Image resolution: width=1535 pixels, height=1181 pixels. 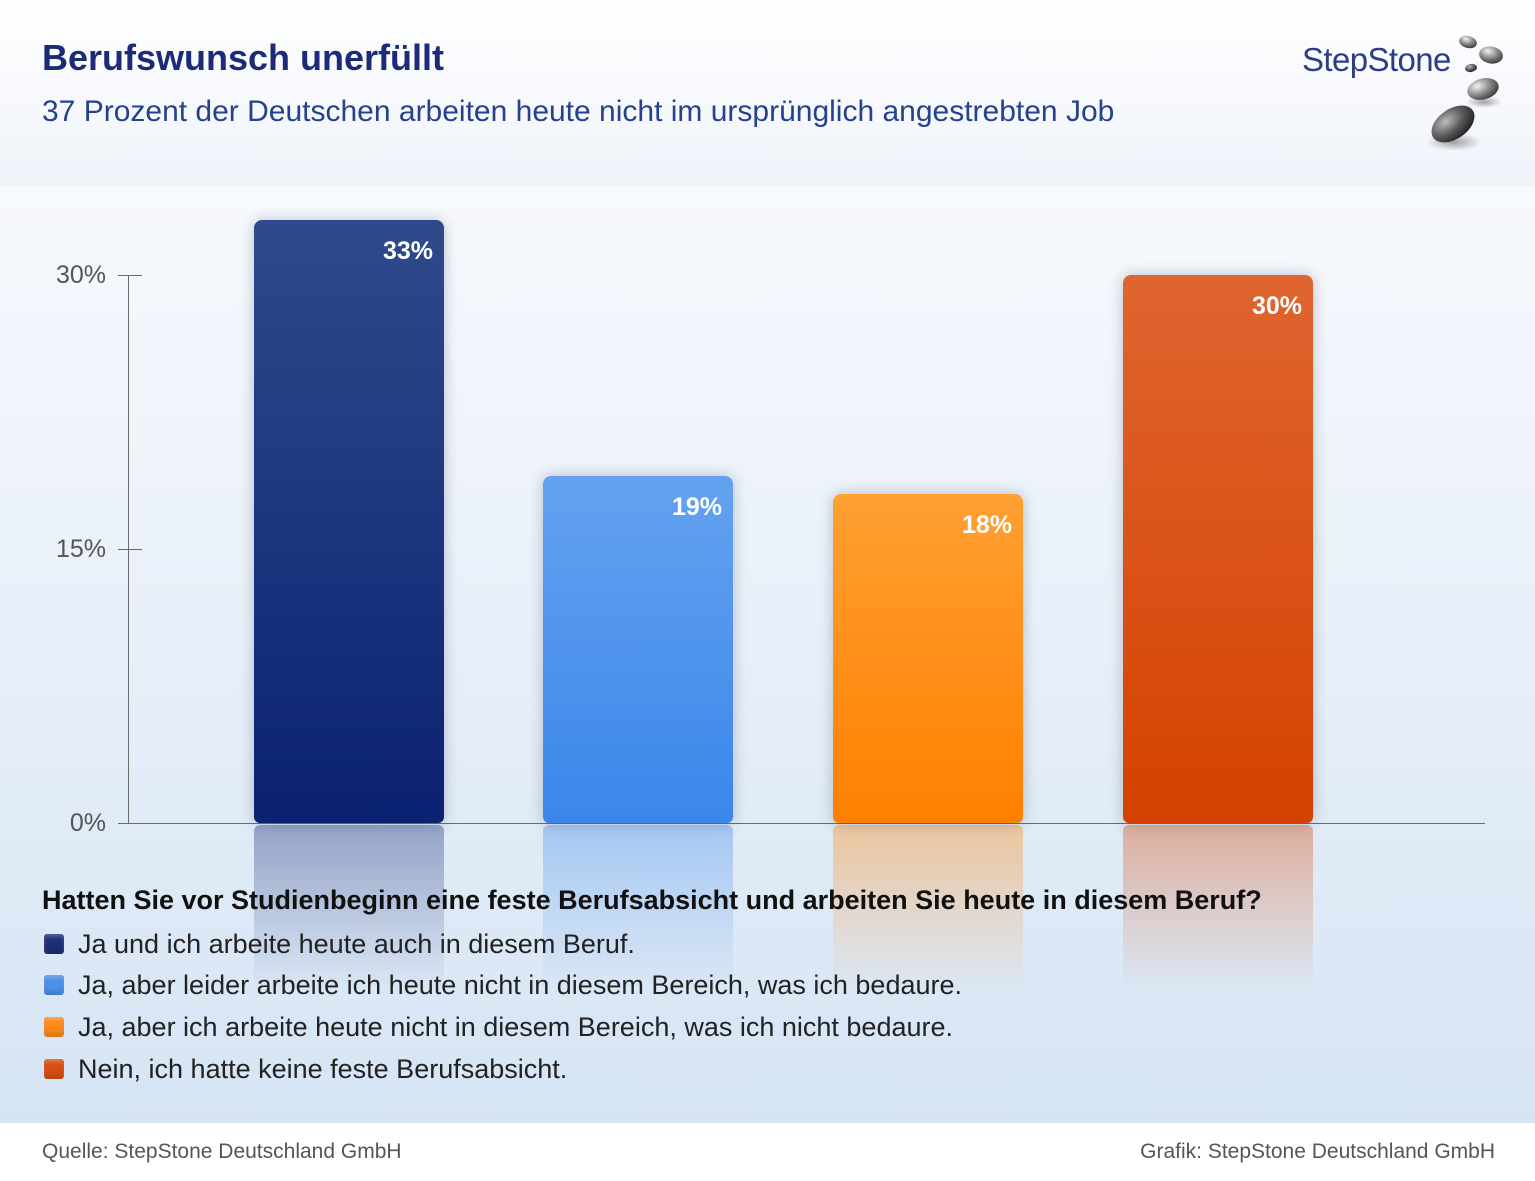 I want to click on bar-reflection-ja-im-beruf, so click(x=349, y=907).